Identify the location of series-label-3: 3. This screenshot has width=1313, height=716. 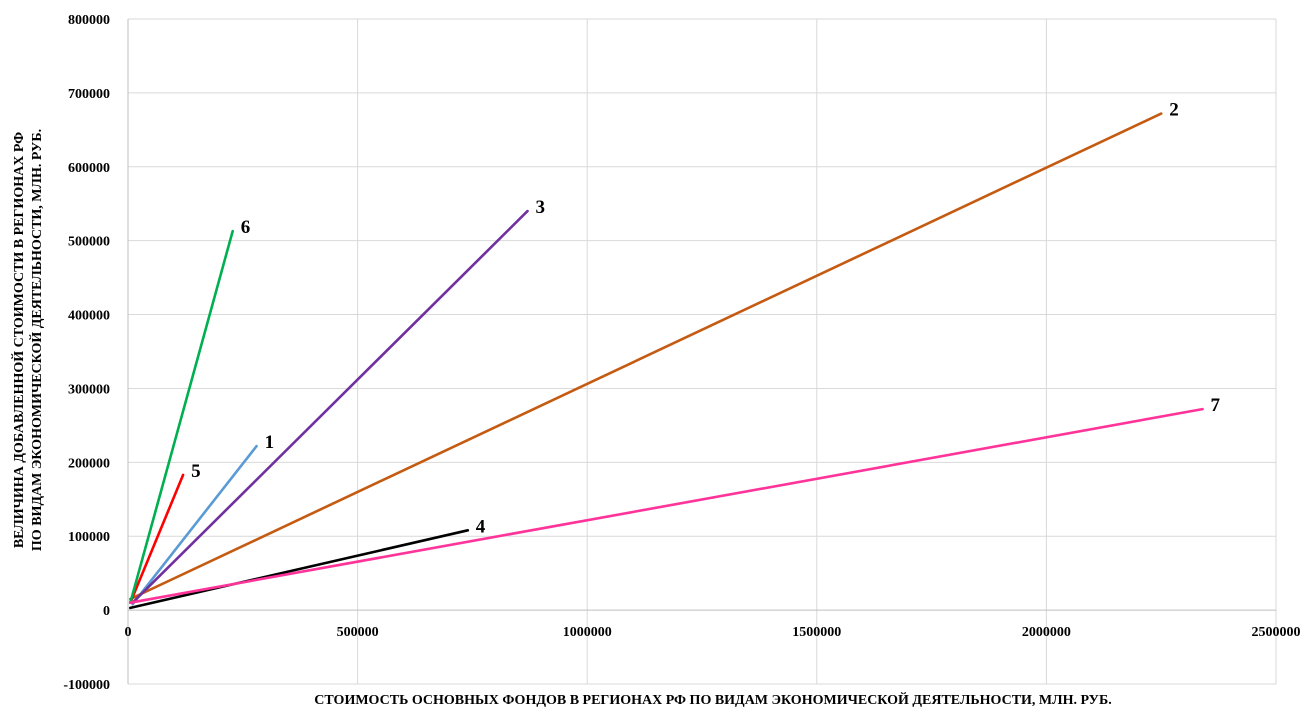
(541, 207).